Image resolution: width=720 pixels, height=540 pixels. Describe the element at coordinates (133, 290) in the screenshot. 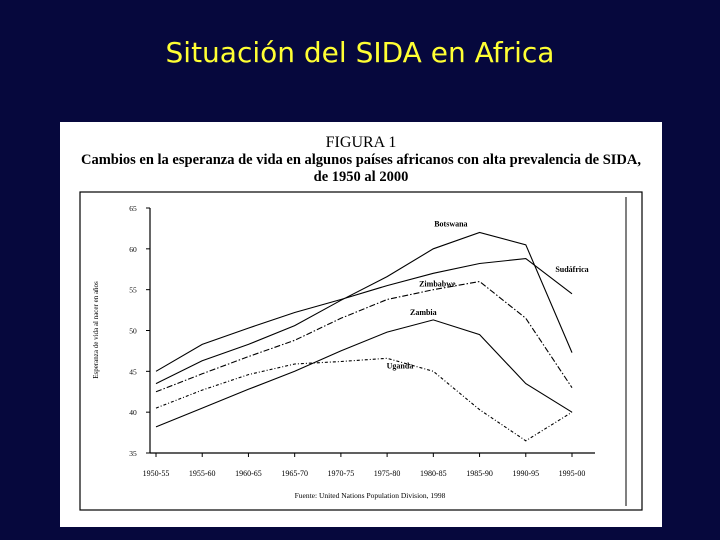

I see `y-tick-label: 55` at that location.